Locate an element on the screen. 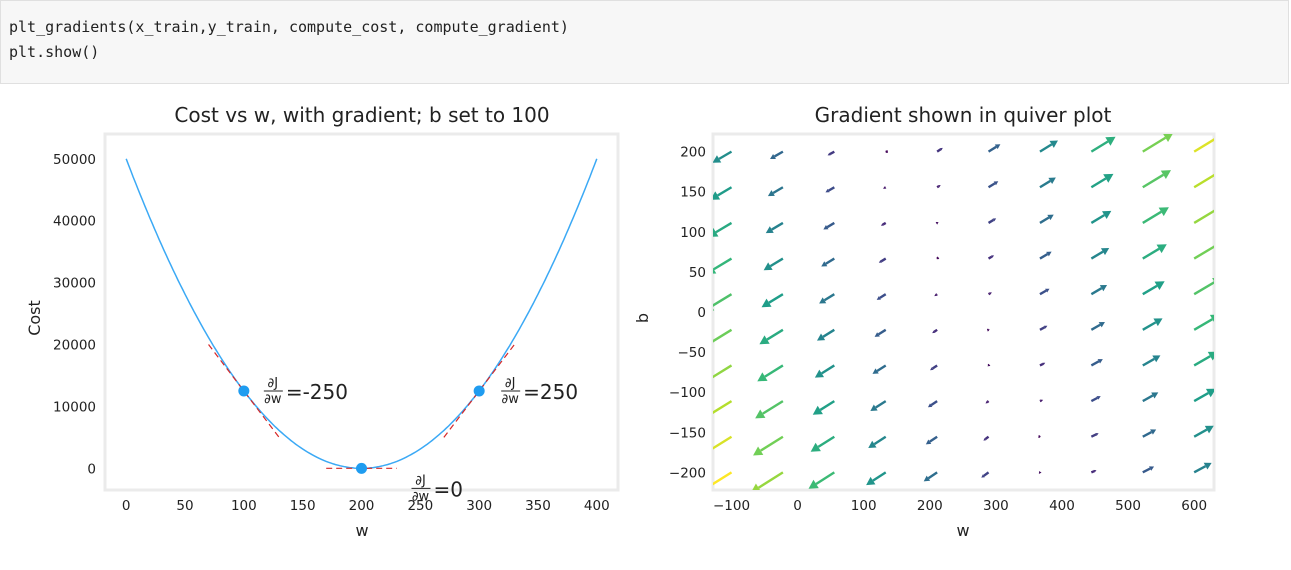 Image resolution: width=1291 pixels, height=570 pixels. quiver-ytick-label: 50 is located at coordinates (697, 273).